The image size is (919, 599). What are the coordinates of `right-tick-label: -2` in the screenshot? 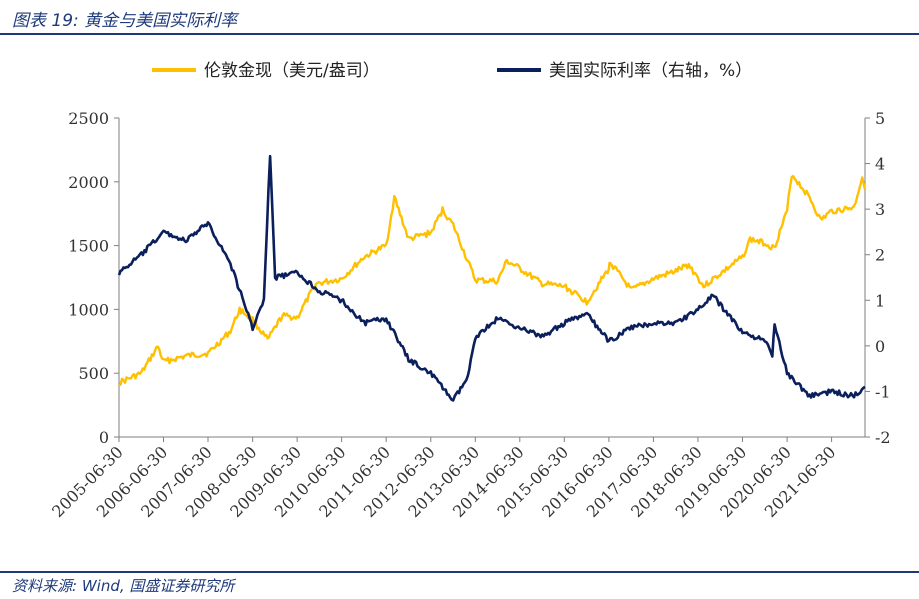 It's located at (883, 437).